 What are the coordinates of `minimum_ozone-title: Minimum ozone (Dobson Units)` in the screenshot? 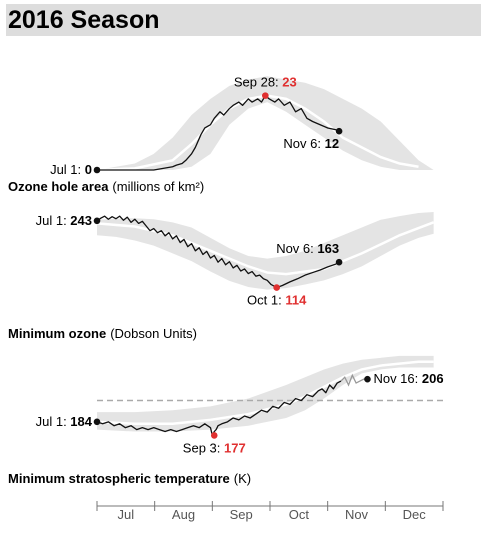 It's located at (102, 333).